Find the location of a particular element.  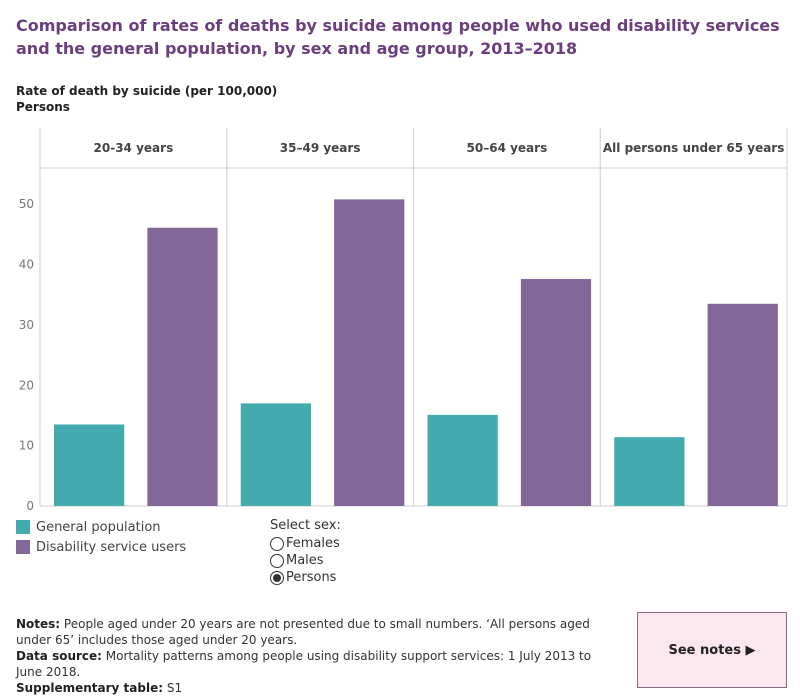

y-tick-label: 30 is located at coordinates (26, 325).